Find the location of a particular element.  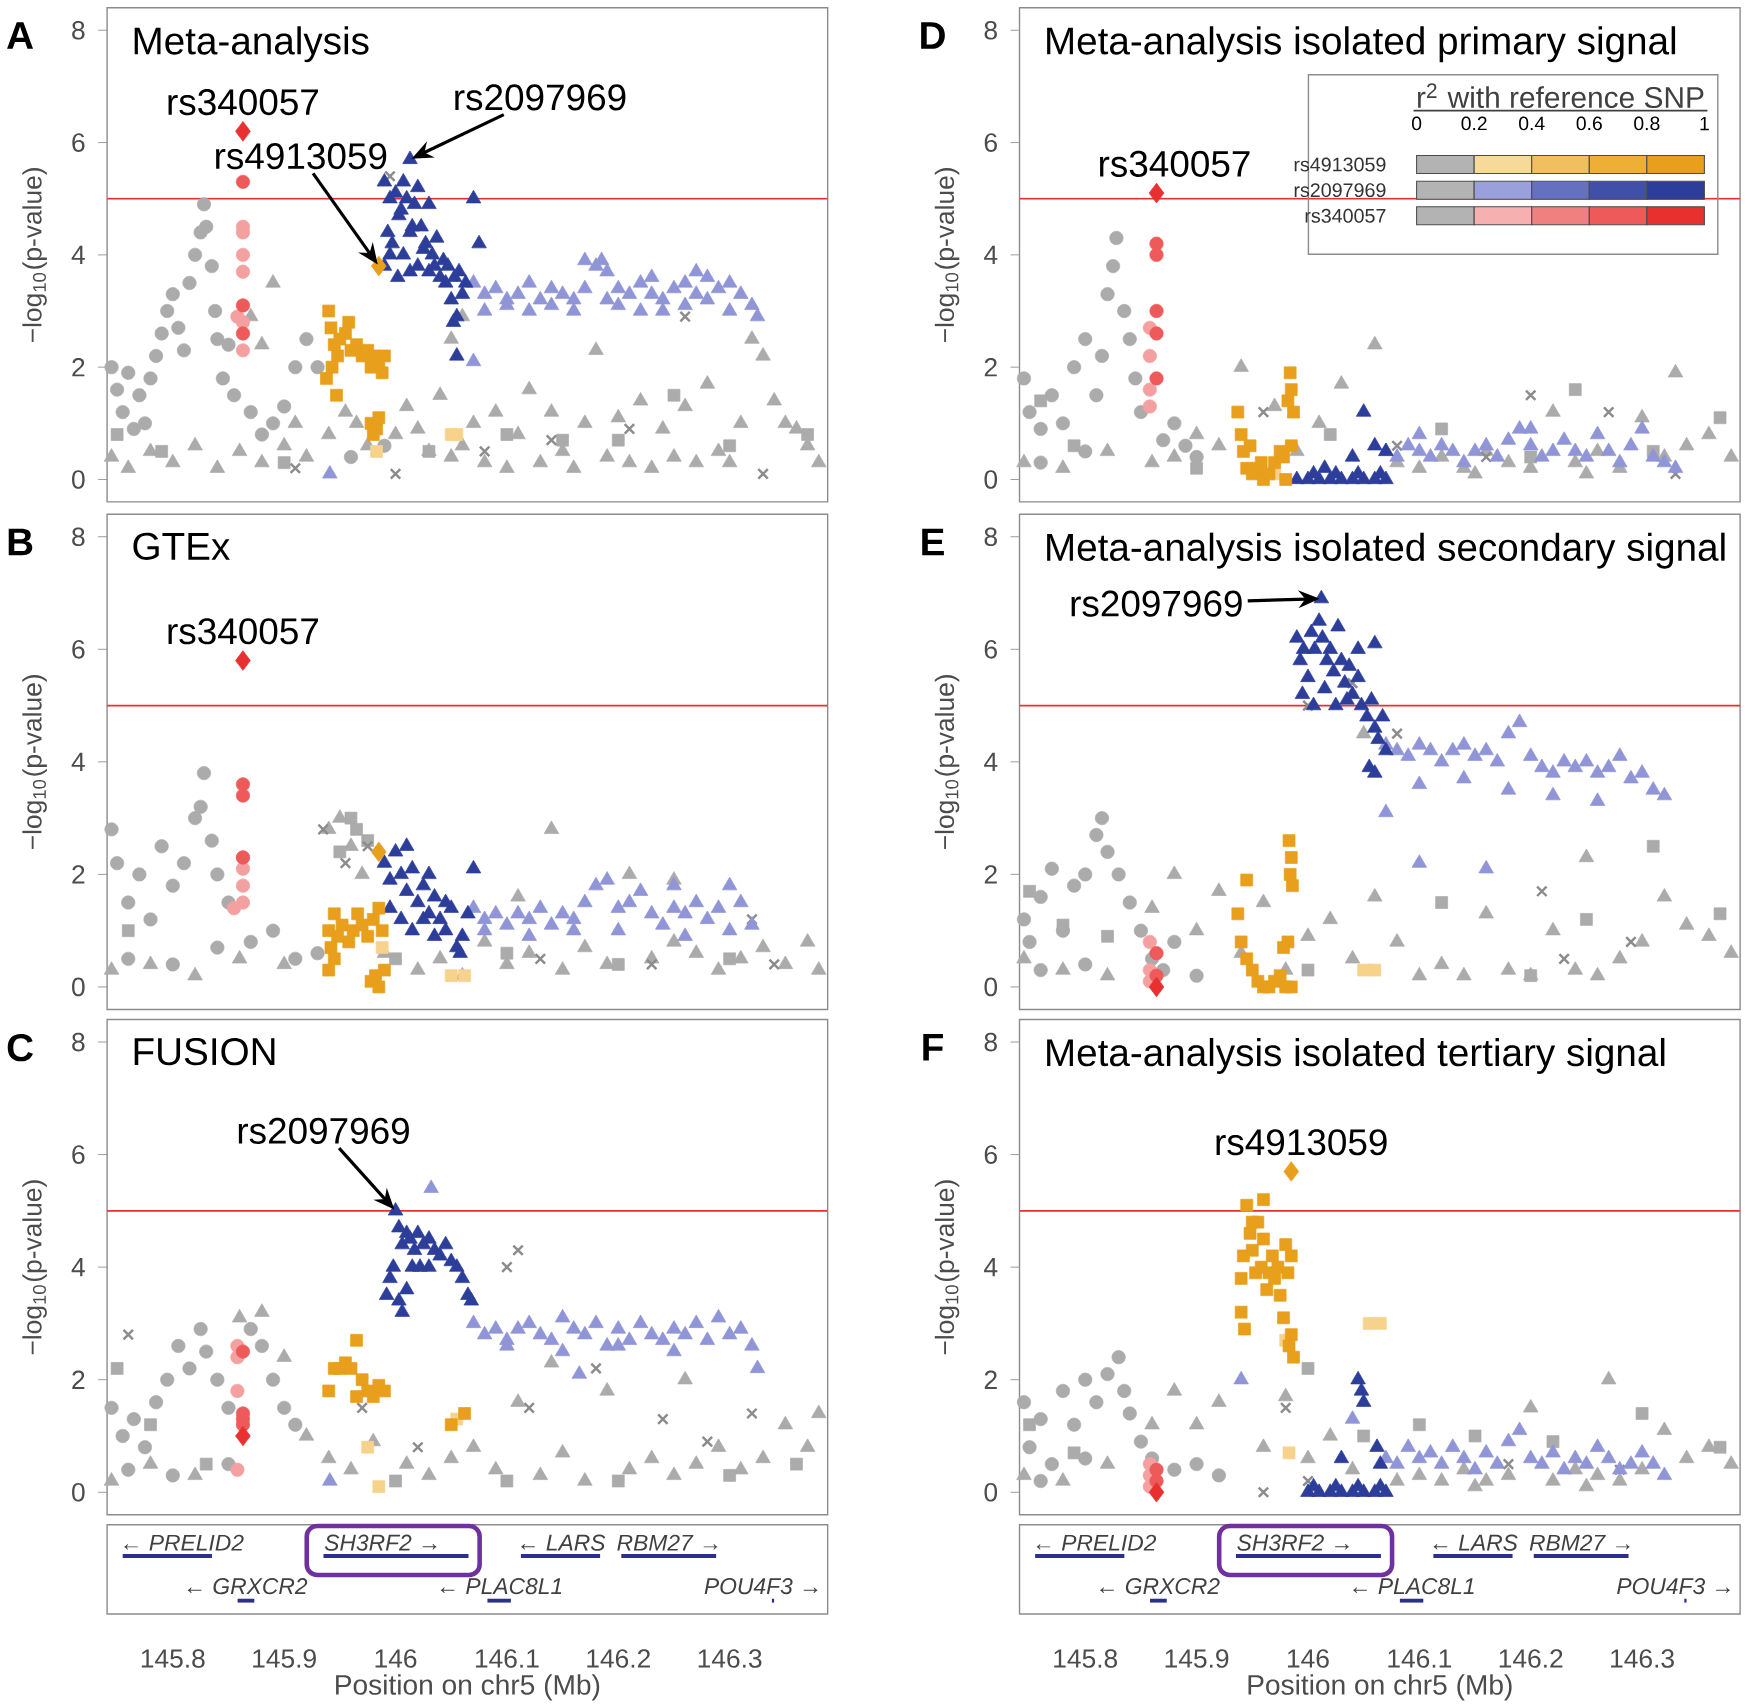

chart-title: Meta-analysis isolated tertiary signal is located at coordinates (1356, 1056).